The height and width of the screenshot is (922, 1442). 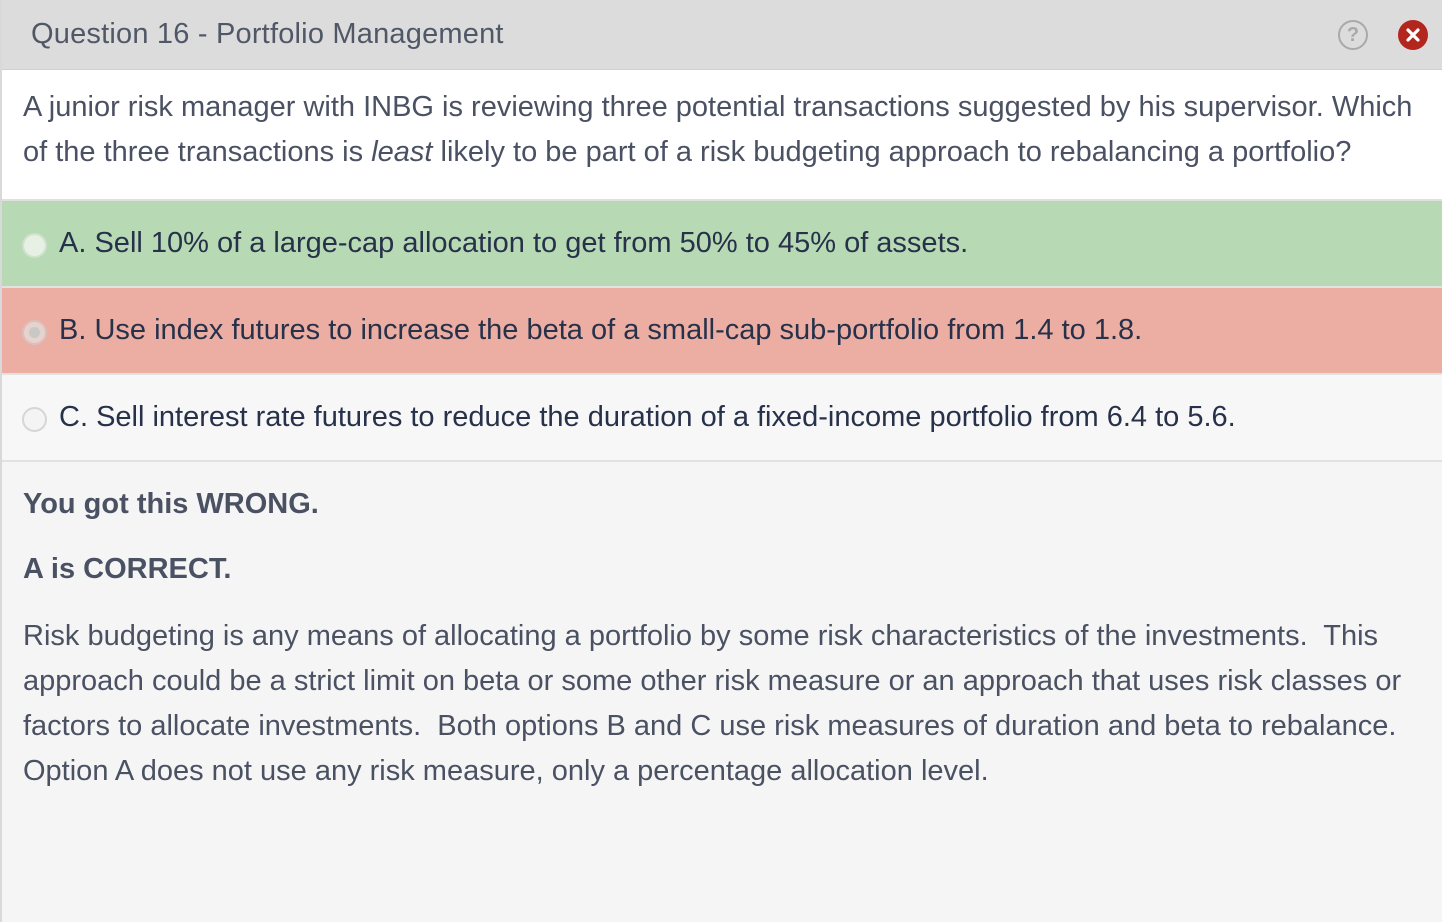 I want to click on close-circle-icon, so click(x=1413, y=34).